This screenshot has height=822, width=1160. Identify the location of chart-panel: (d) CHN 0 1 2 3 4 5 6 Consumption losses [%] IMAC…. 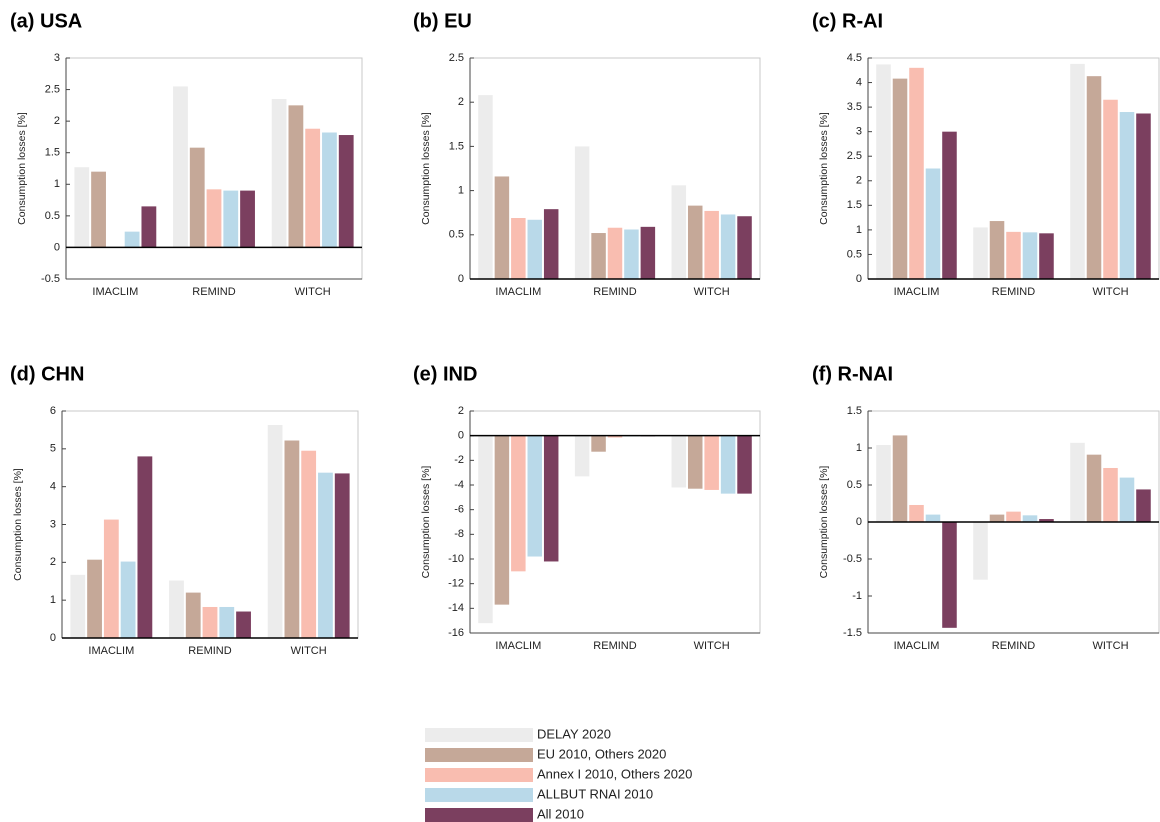
(184, 510).